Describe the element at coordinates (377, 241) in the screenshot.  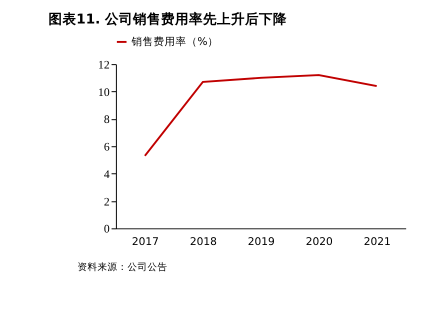
I see `x-tick-label: 2021` at that location.